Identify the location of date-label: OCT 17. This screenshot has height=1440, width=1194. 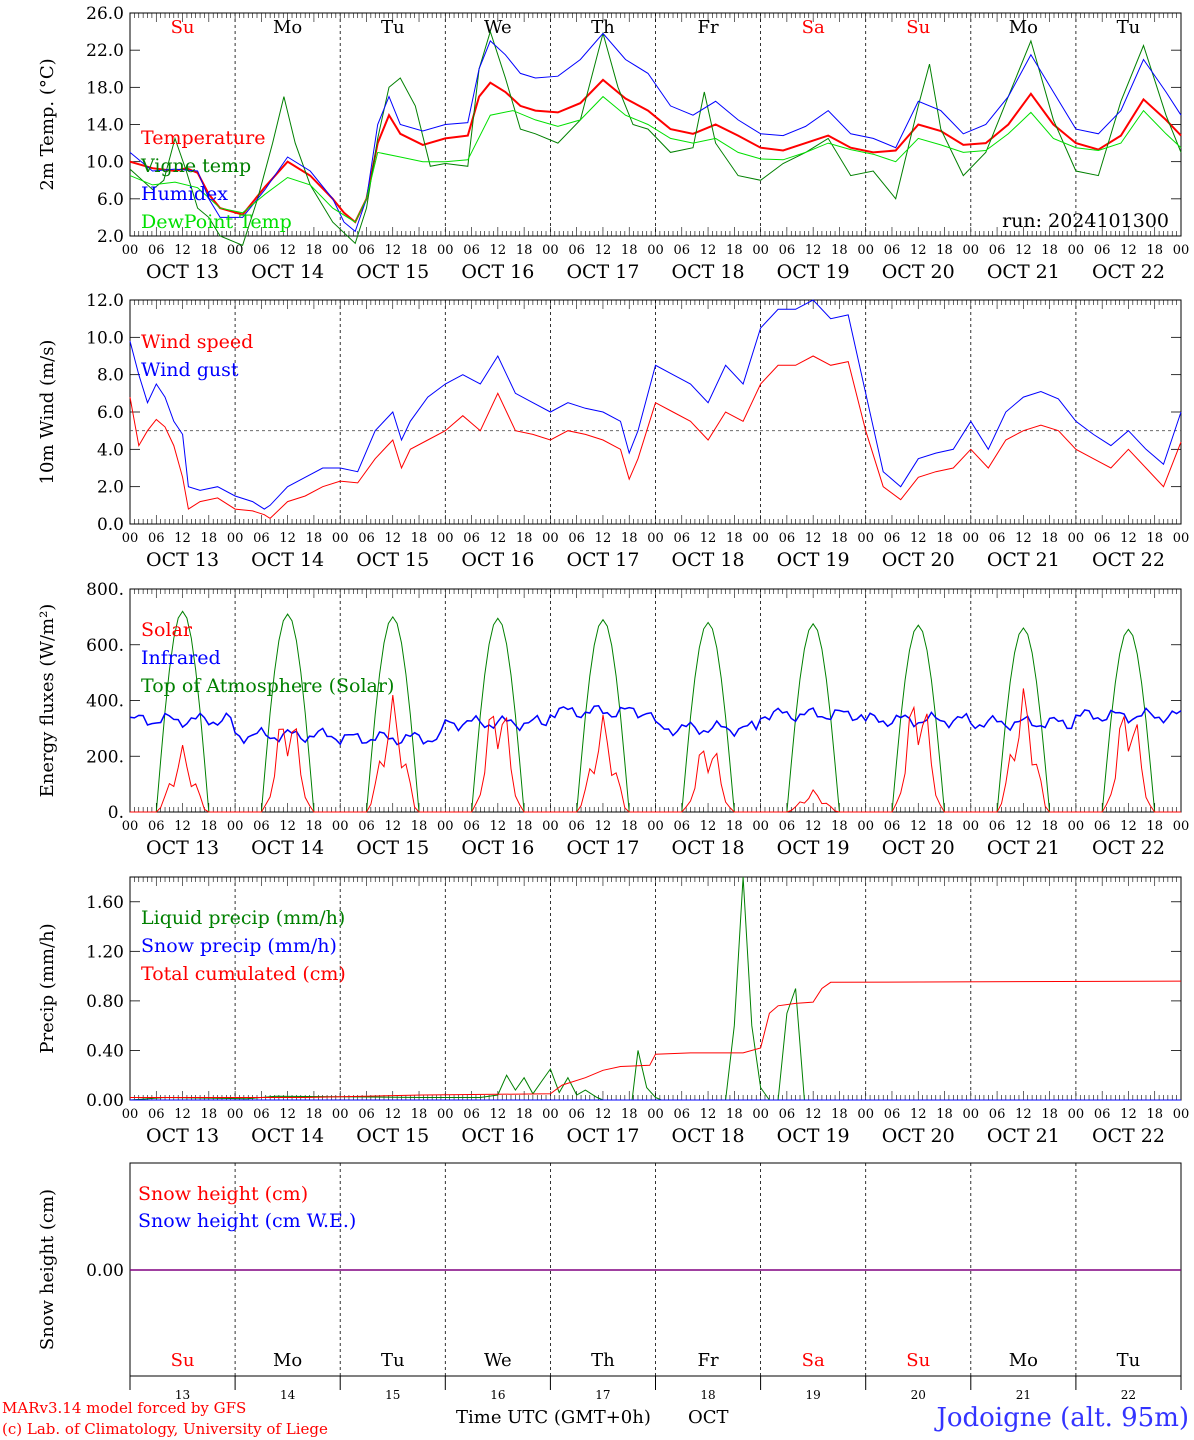
(602, 560).